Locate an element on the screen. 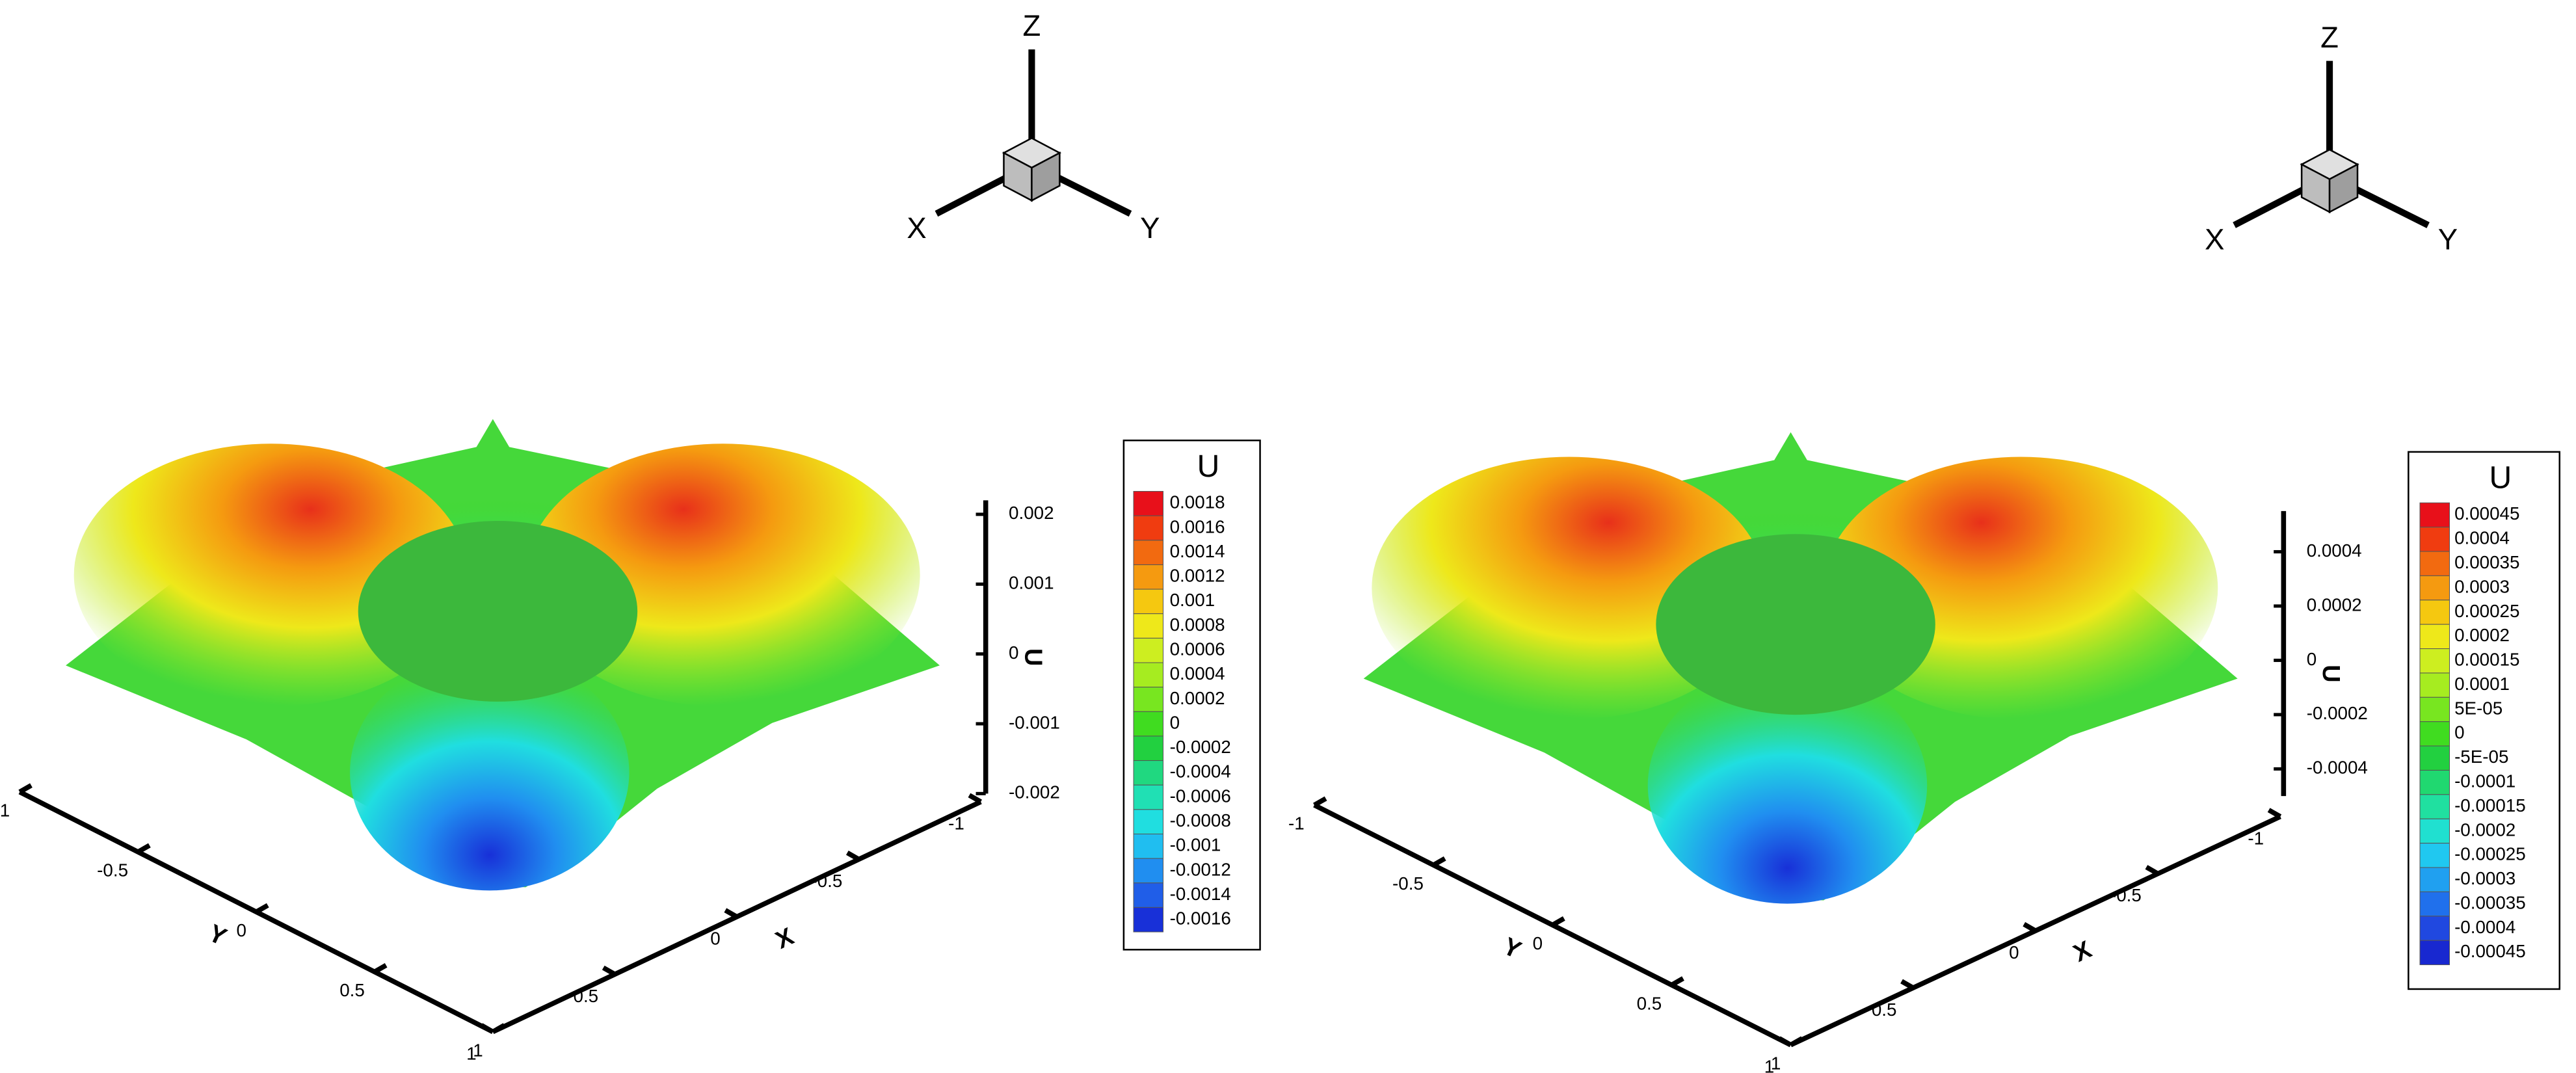  z-tick-label: -0.001 is located at coordinates (1034, 722).